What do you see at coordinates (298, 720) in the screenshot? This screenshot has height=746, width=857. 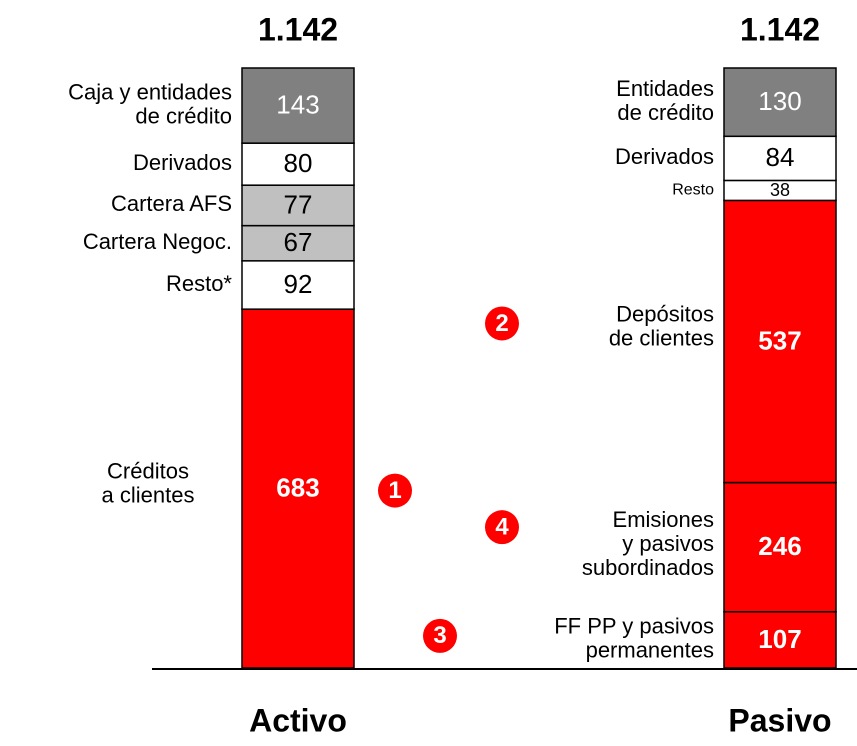 I see `category-label: Activo` at bounding box center [298, 720].